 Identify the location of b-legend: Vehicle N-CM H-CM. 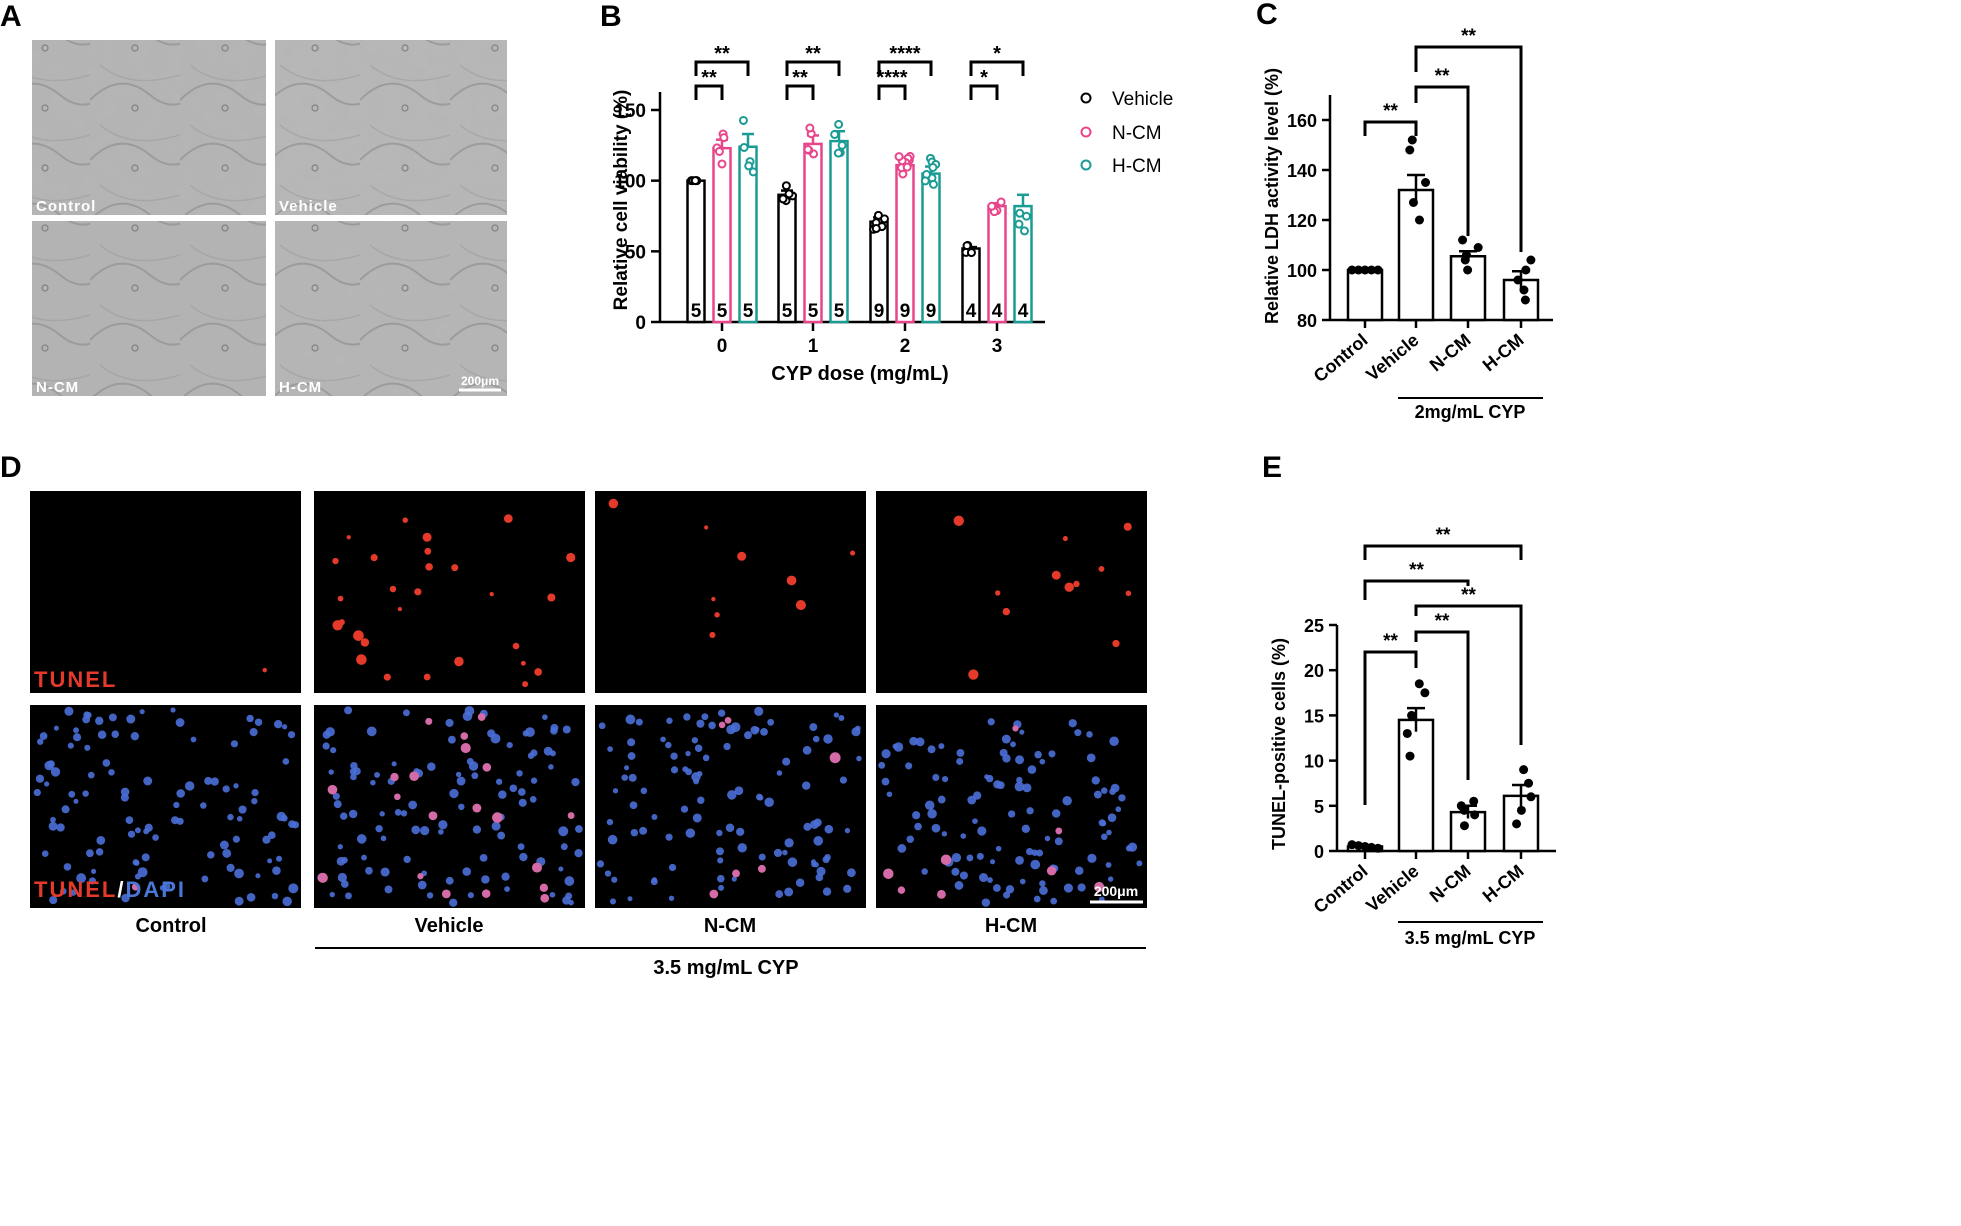
(1126, 133).